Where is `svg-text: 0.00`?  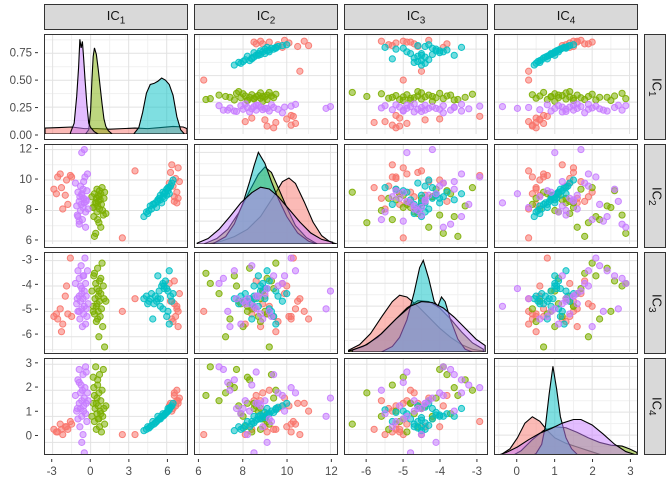 svg-text: 0.00 is located at coordinates (21, 136).